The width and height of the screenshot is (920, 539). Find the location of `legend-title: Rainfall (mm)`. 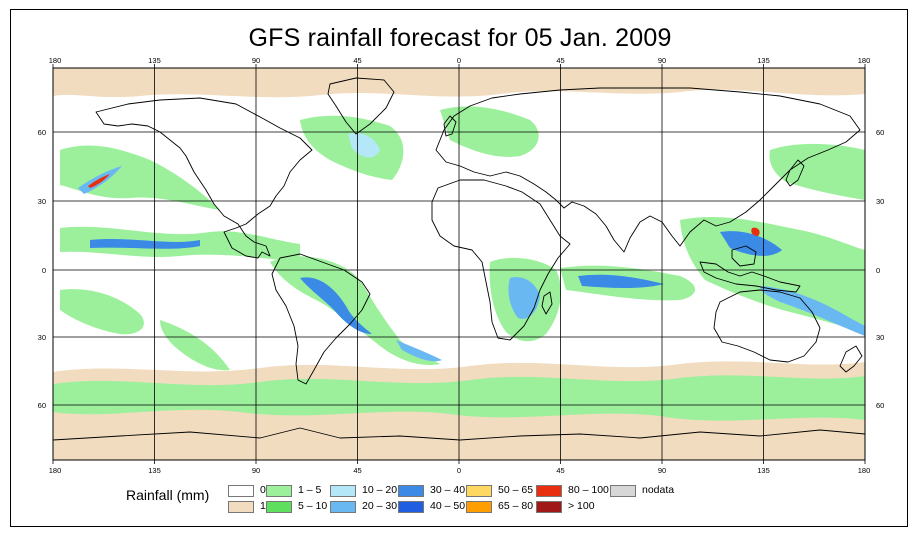

legend-title: Rainfall (mm) is located at coordinates (168, 495).